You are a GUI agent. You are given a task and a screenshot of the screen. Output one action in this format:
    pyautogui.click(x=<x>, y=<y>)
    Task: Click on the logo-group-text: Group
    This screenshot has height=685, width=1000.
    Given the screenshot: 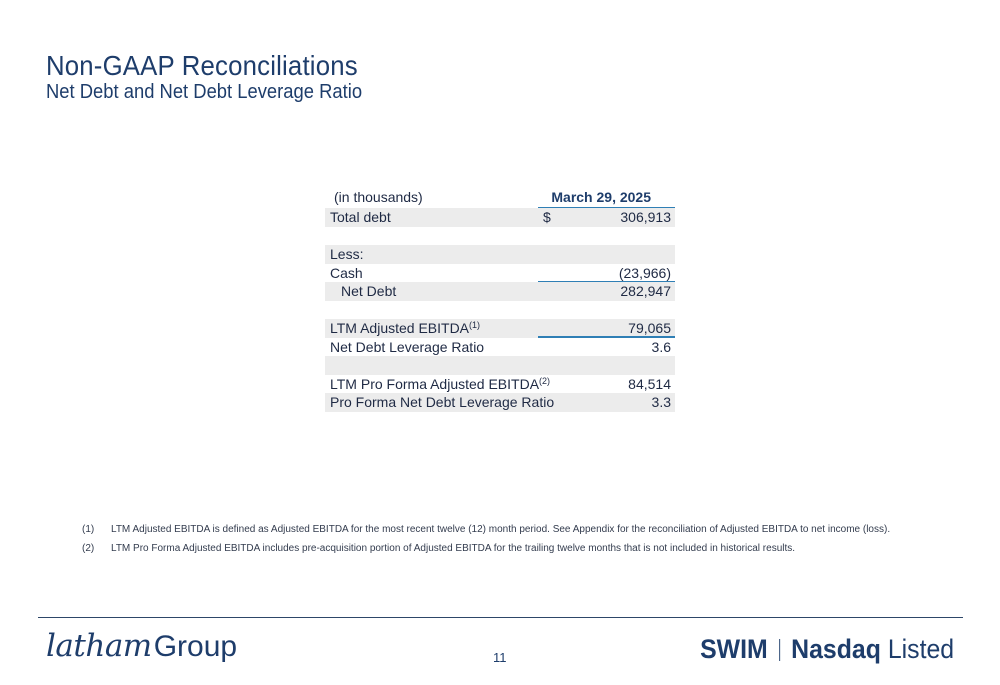 What is the action you would take?
    pyautogui.click(x=195, y=646)
    